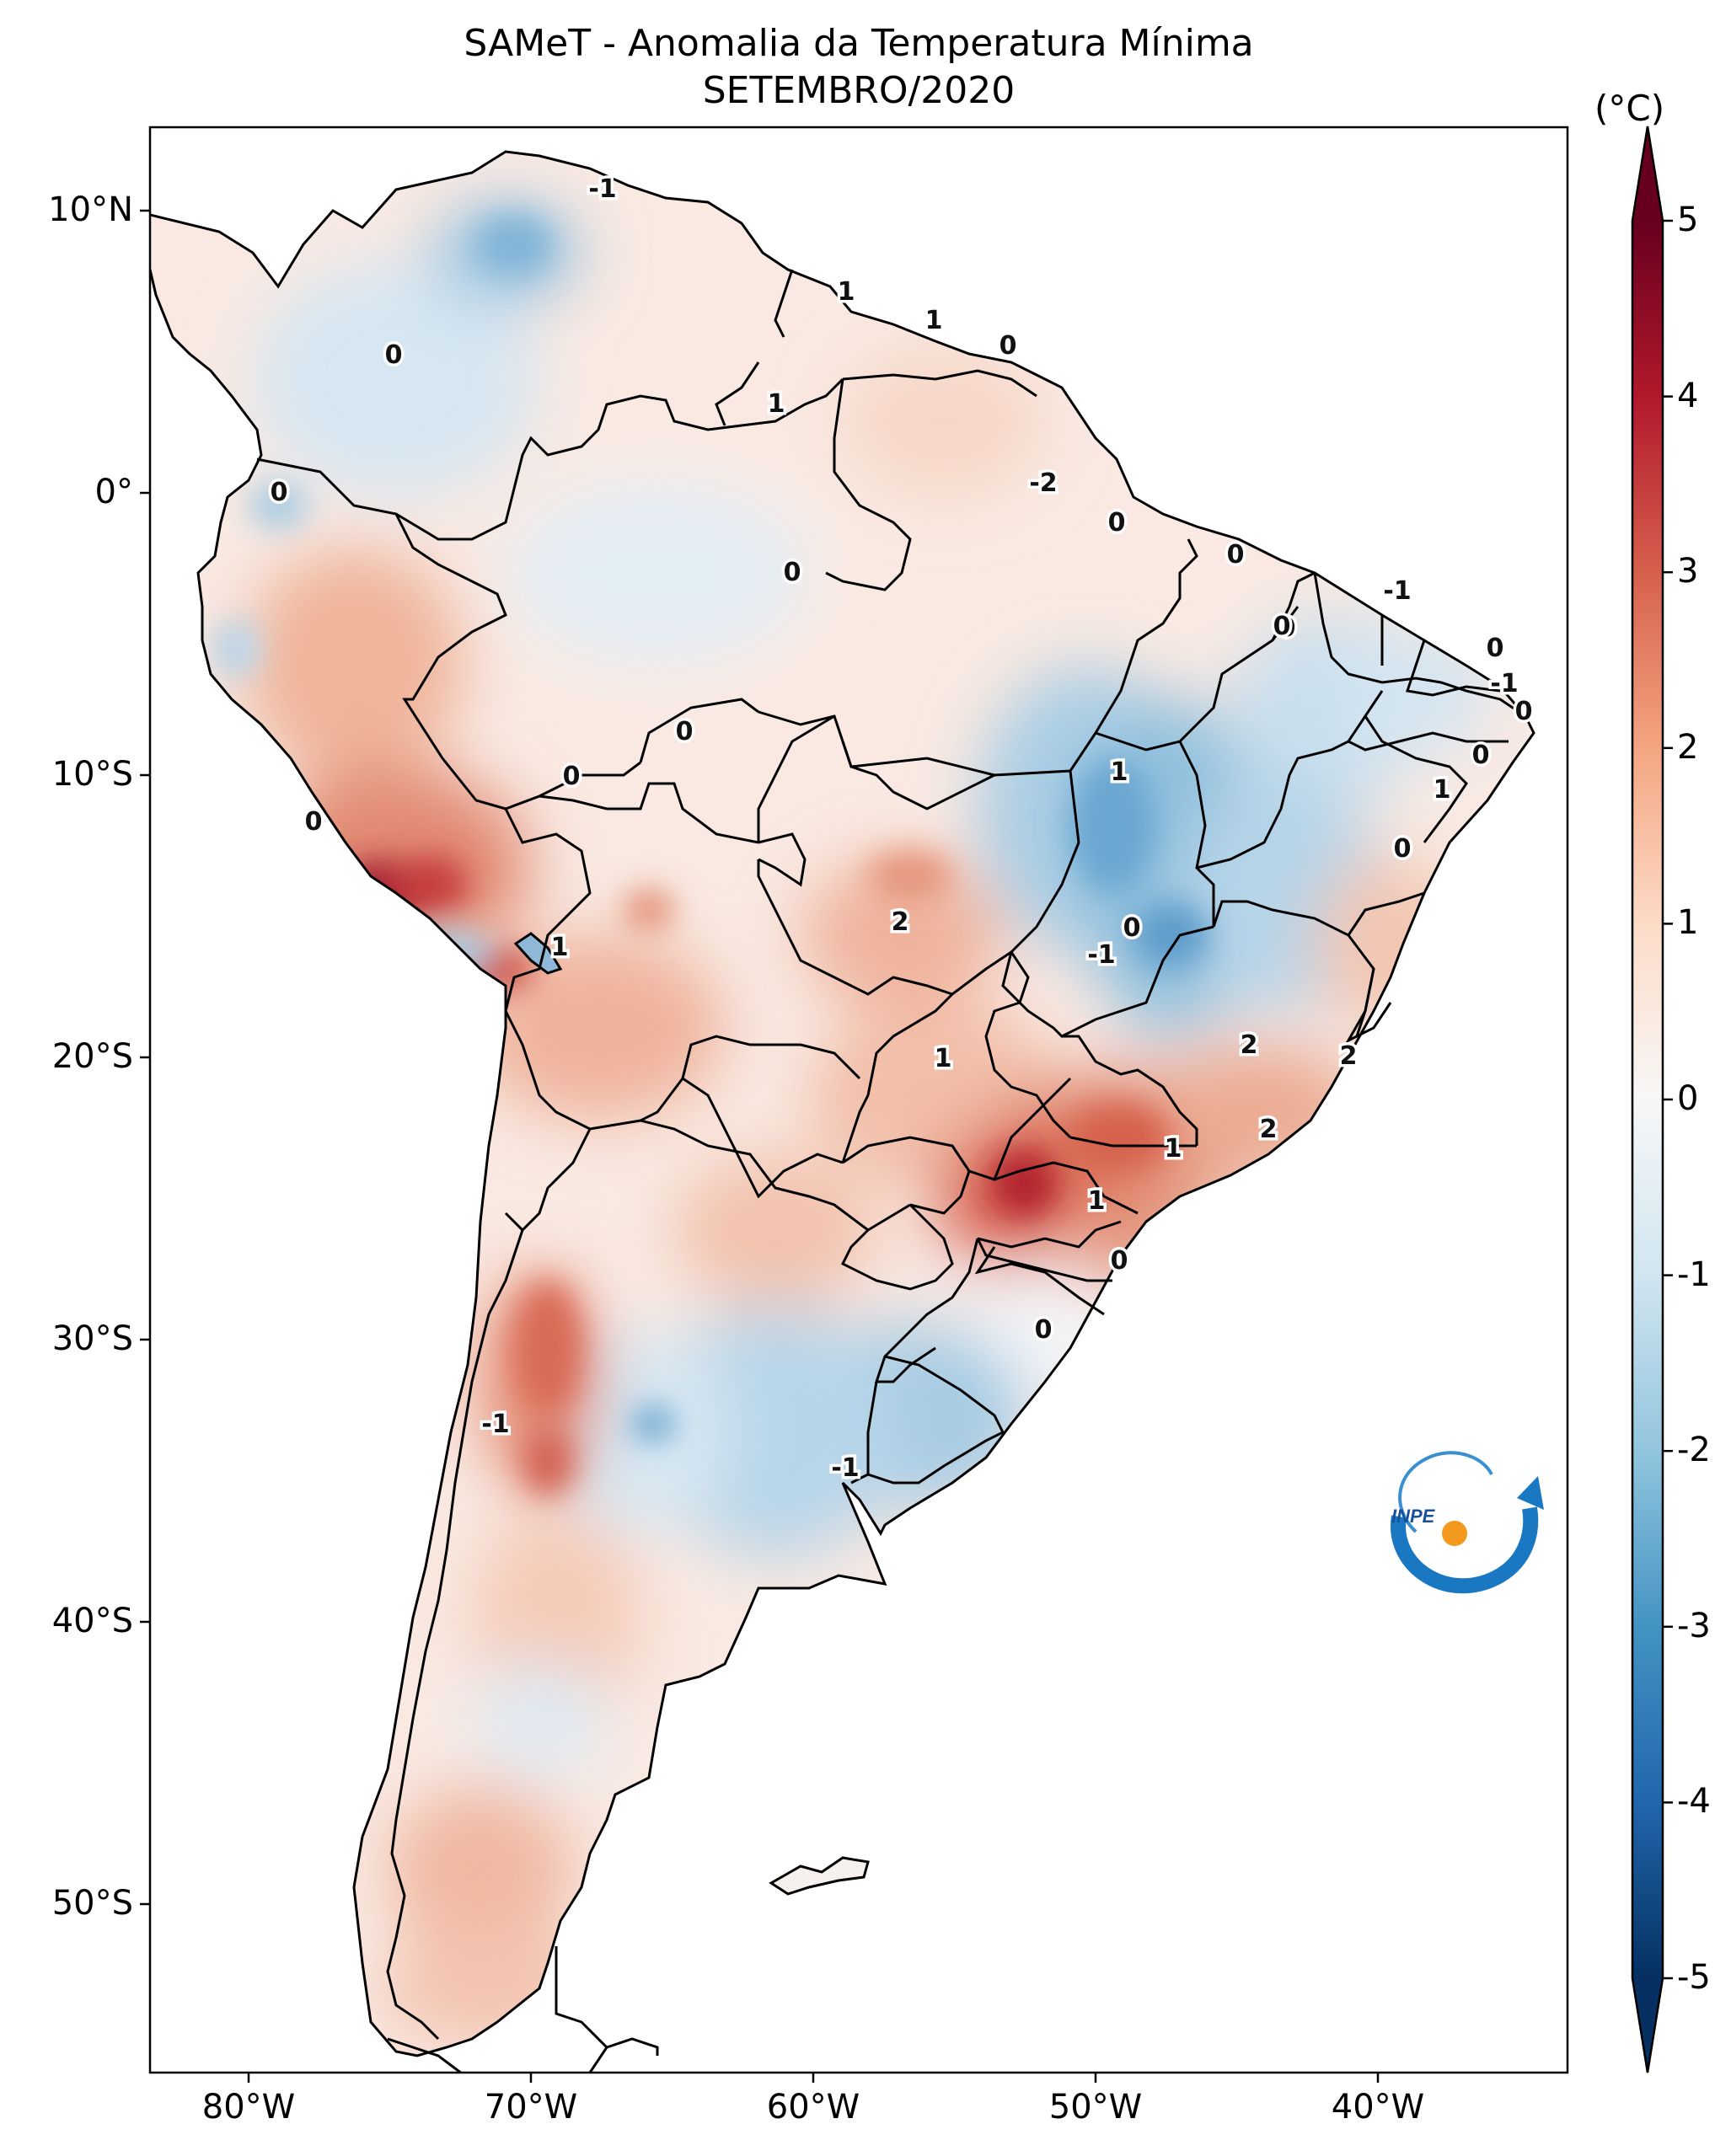 Image resolution: width=1731 pixels, height=2156 pixels. What do you see at coordinates (531, 2107) in the screenshot?
I see `lon-label: 70°W` at bounding box center [531, 2107].